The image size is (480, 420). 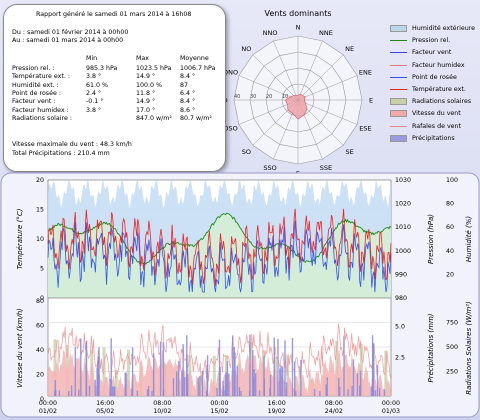 What do you see at coordinates (450, 274) in the screenshot?
I see `humidity-tick: 20` at bounding box center [450, 274].